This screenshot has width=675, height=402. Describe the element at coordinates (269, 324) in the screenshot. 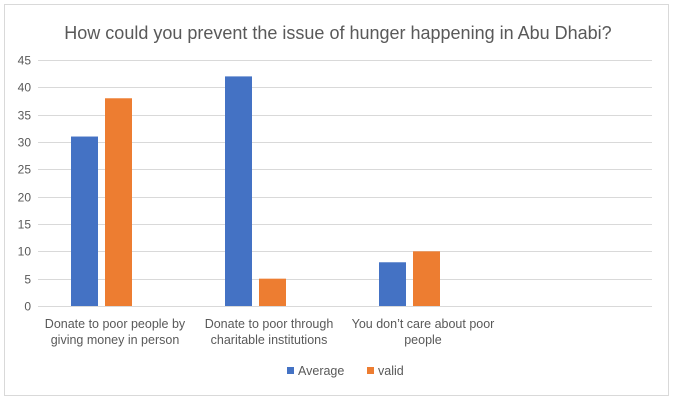

I see `x-category-label: Donate to poor through` at that location.